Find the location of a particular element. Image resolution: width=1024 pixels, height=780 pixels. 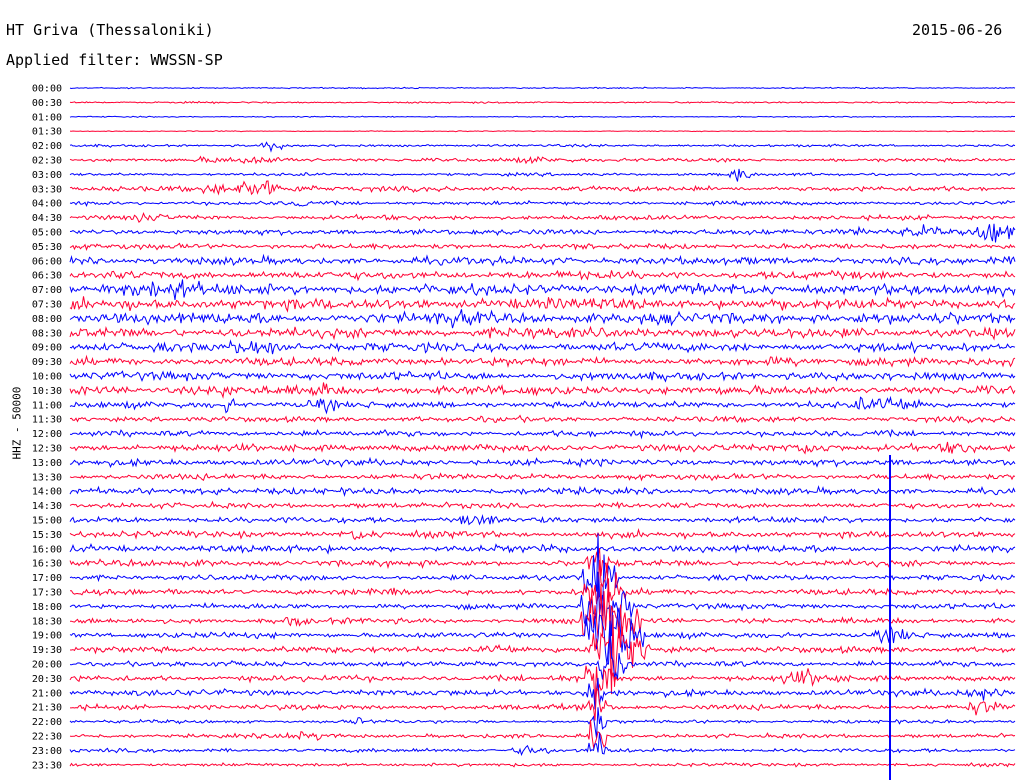

row-time-label: 01:30 is located at coordinates (47, 132).